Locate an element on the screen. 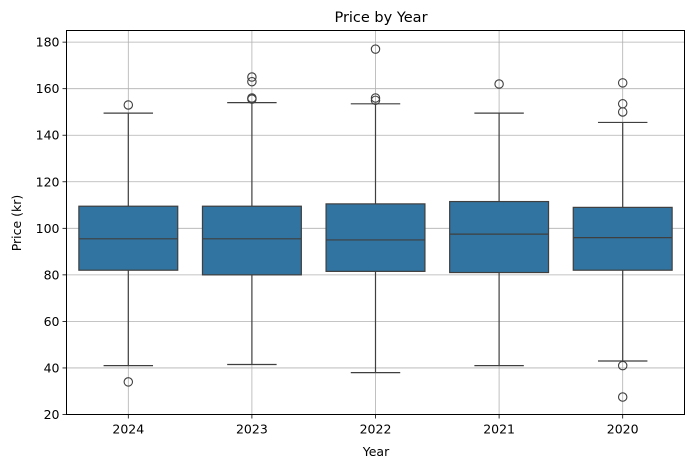 This screenshot has height=468, width=695. x-tick-label: 2021 is located at coordinates (499, 429).